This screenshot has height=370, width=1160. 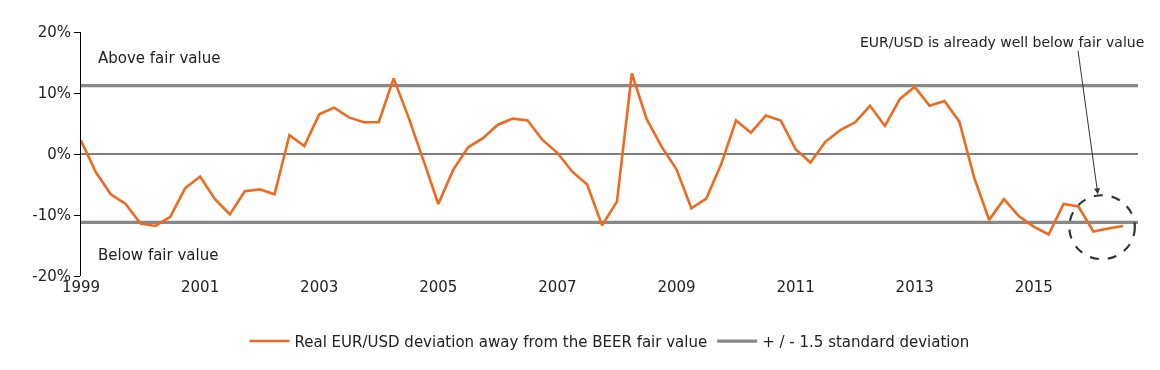 I want to click on y-tick-label: -10%, so click(x=51, y=215).